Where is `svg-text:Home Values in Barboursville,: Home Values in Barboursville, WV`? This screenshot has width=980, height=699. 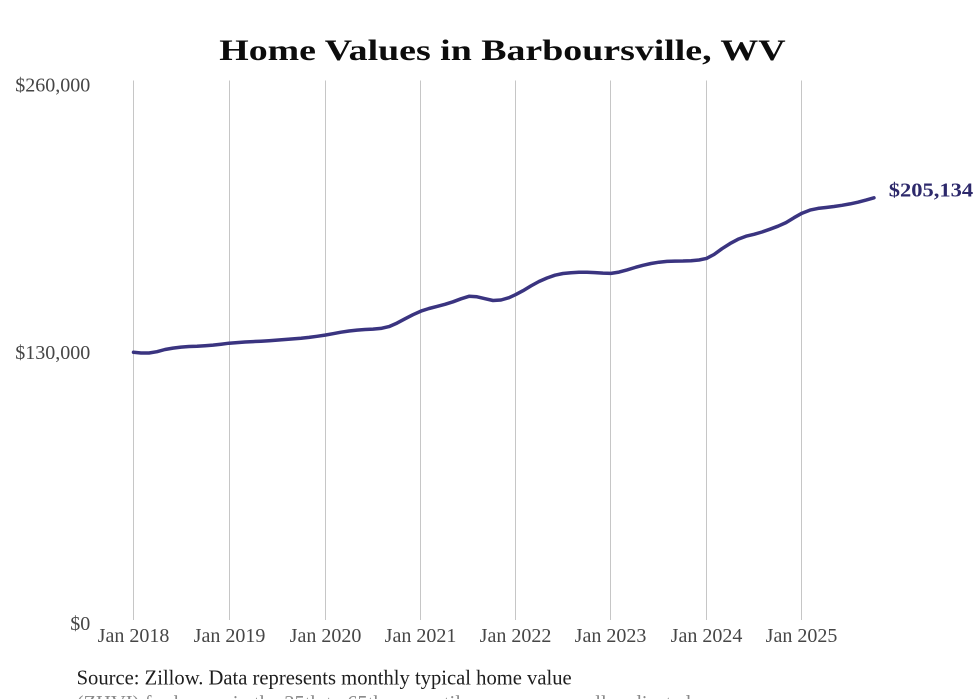 svg-text:Home Values in Barboursville,: Home Values in Barboursville, WV is located at coordinates (502, 50).